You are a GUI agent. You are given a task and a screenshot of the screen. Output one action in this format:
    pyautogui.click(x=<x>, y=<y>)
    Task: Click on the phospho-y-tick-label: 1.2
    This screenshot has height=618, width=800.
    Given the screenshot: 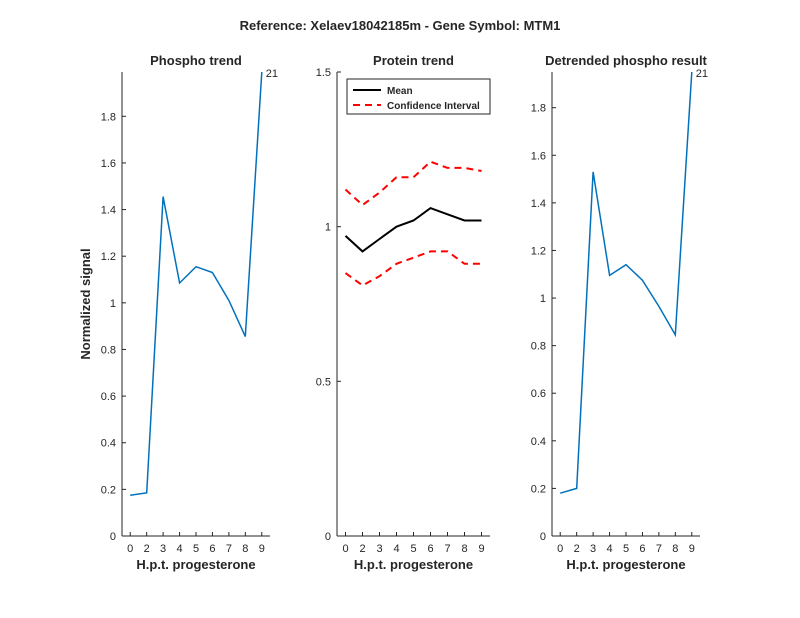 What is the action you would take?
    pyautogui.click(x=108, y=257)
    